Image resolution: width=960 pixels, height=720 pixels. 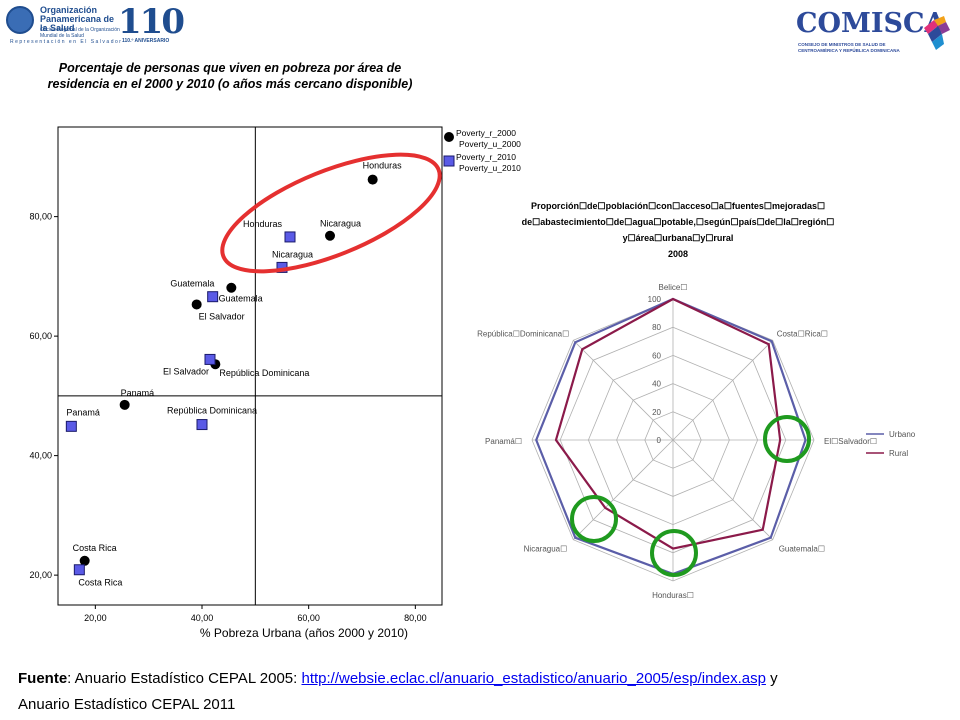 I want to click on scatter-x-tick-label: 60,00, so click(x=308, y=618).